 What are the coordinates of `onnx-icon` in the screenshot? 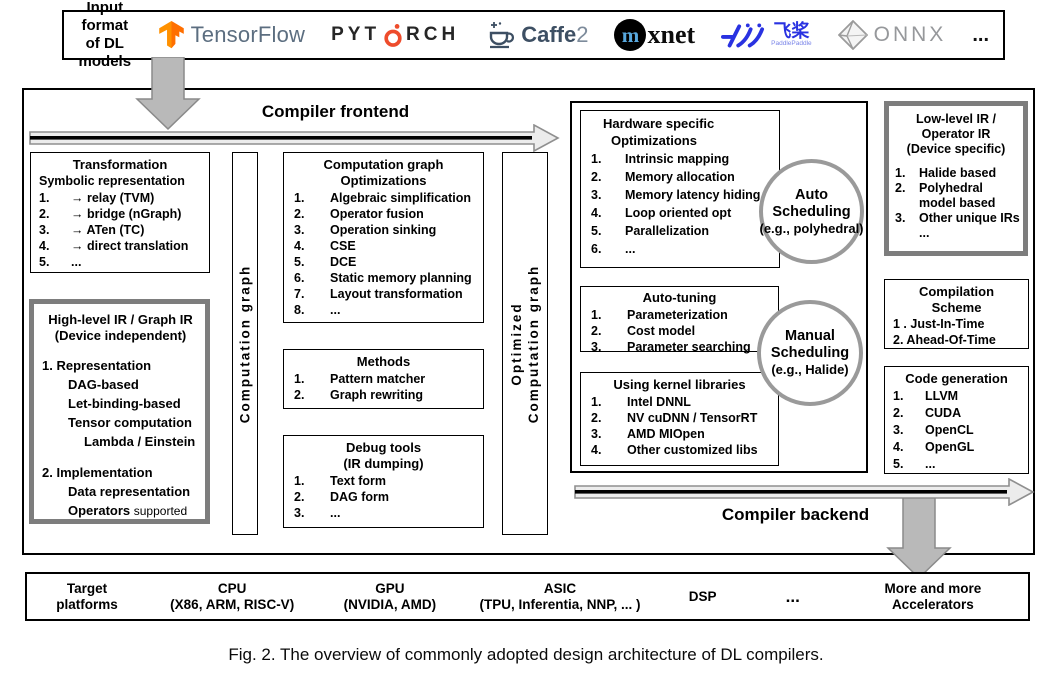 It's located at (852, 35).